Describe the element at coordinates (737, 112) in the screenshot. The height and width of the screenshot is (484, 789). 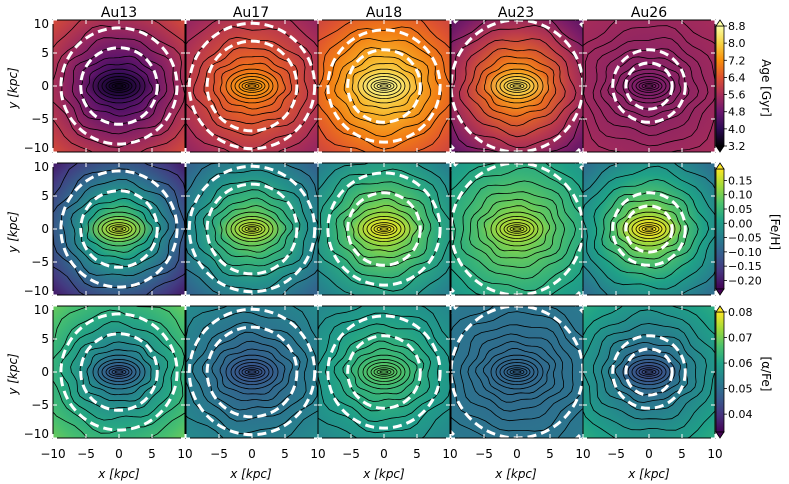
I see `colorbar-tick-label: 4.8` at that location.